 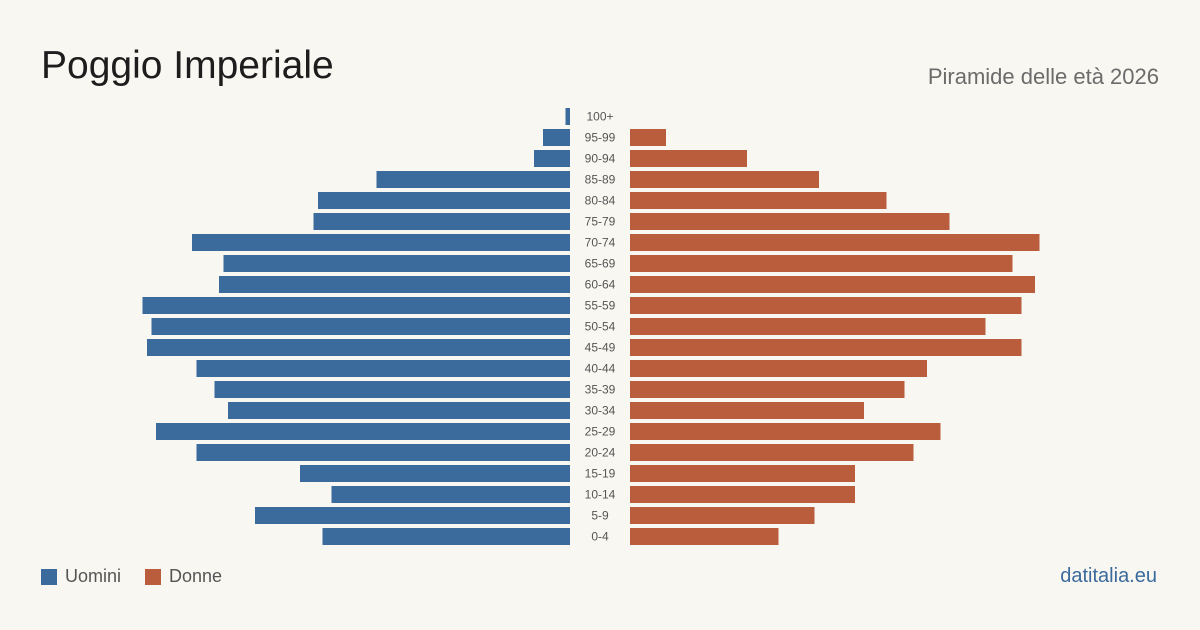 I want to click on age-group-label: 55-59, so click(x=600, y=306).